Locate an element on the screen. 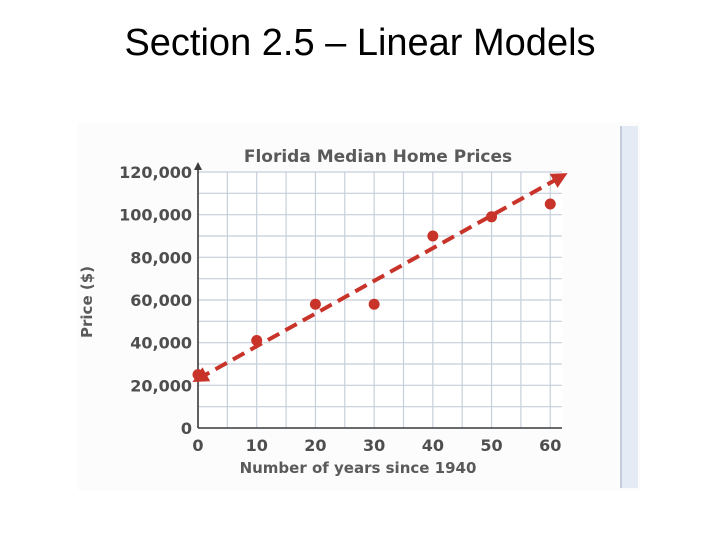 This screenshot has width=720, height=540. y-tick-label: 120,000 is located at coordinates (155, 172).